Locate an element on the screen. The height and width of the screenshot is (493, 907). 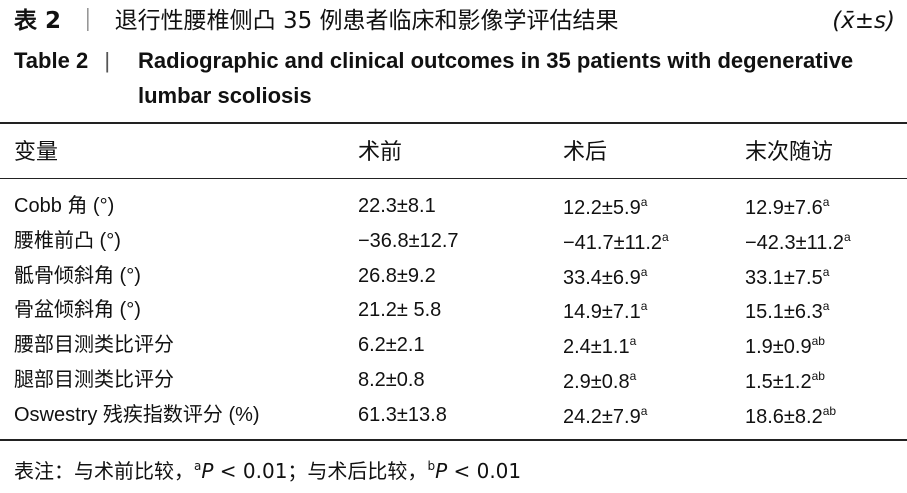
cell-text: 腿部目测类比评分 is located at coordinates (94, 380).